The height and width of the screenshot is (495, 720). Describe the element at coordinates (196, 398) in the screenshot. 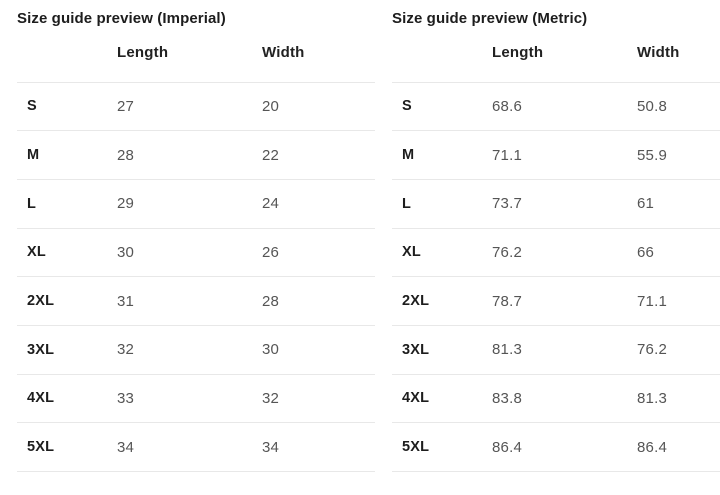

I see `table-row: 4XL 33 32` at that location.